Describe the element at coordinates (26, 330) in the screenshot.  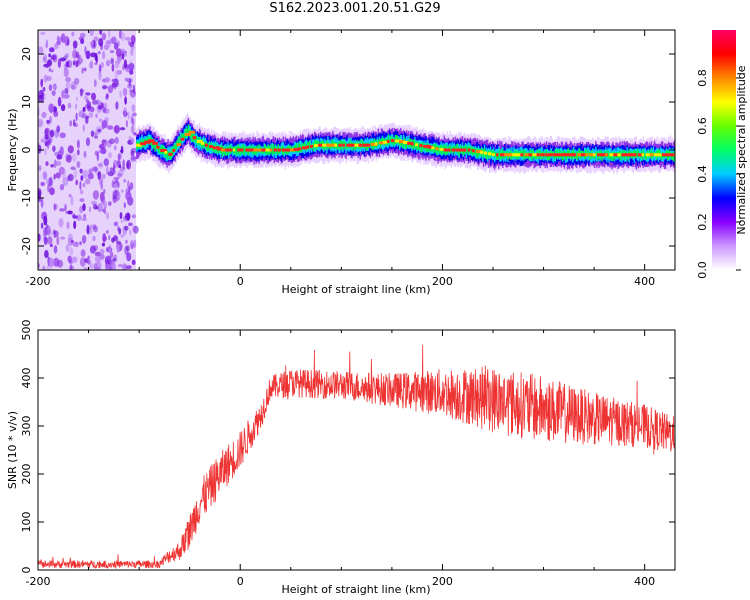
I see `y-tick-label: 500` at that location.